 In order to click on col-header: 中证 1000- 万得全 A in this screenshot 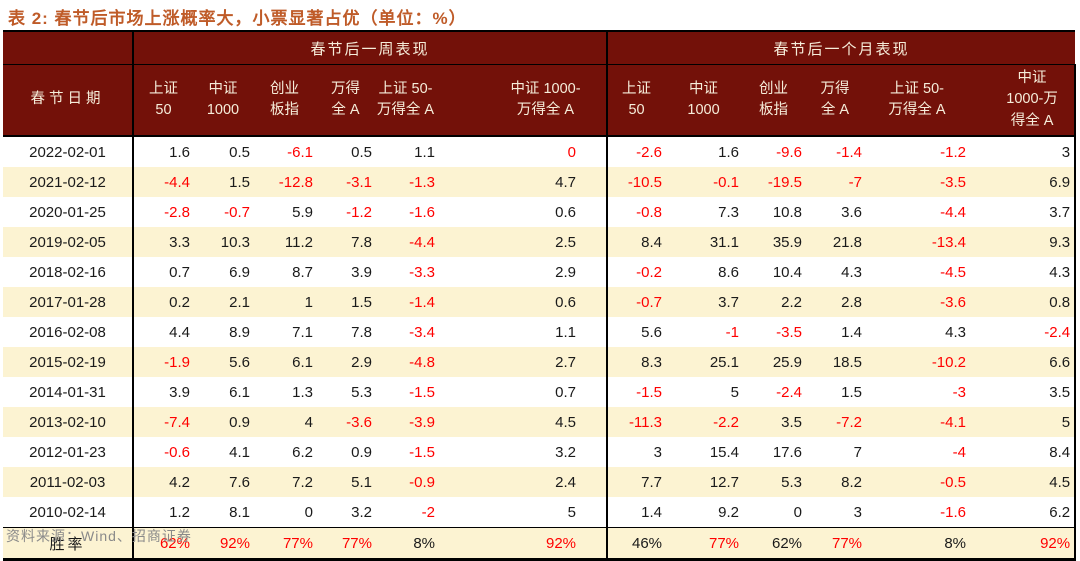, I will do `click(547, 100)`.